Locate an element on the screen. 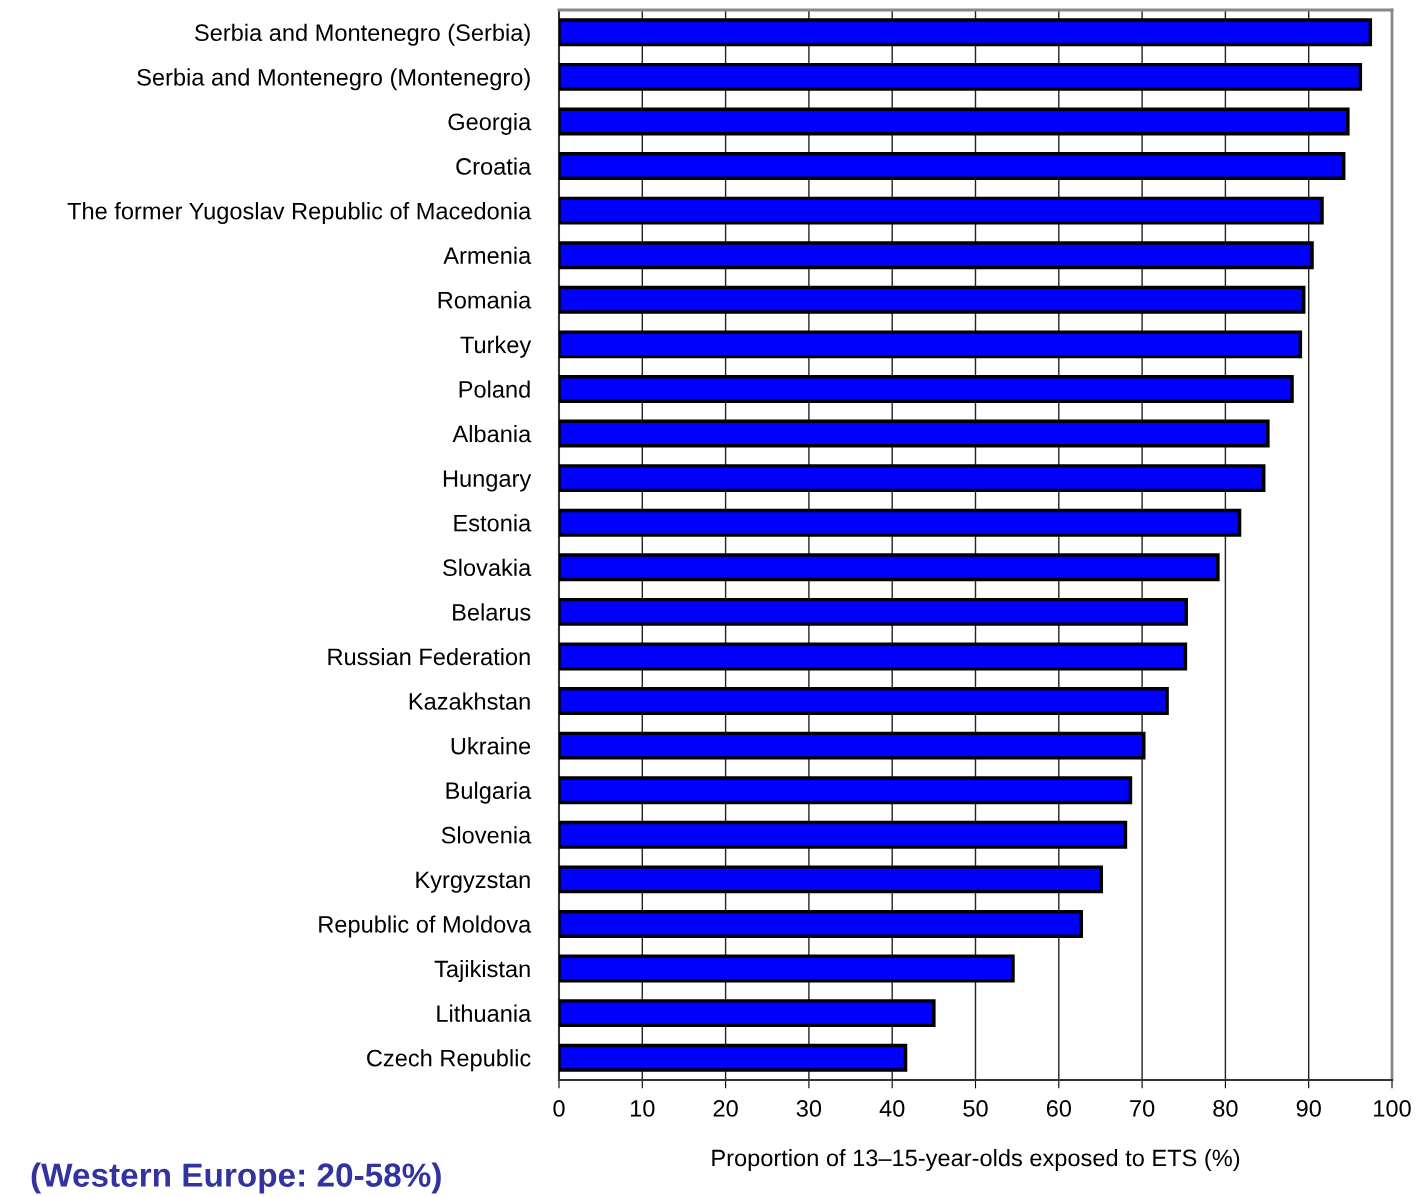 This screenshot has width=1422, height=1197. x-tick-label: 0 is located at coordinates (559, 1108).